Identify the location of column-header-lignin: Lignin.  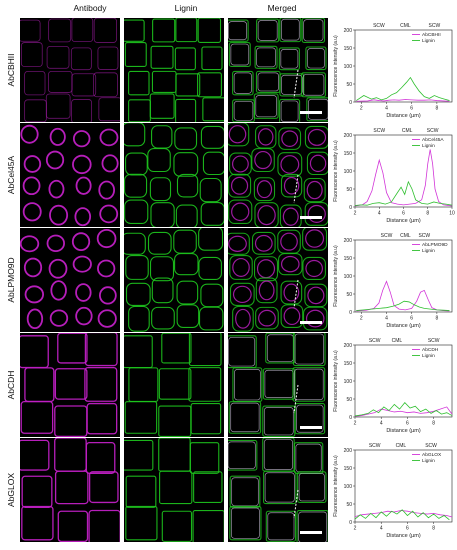
(186, 8).